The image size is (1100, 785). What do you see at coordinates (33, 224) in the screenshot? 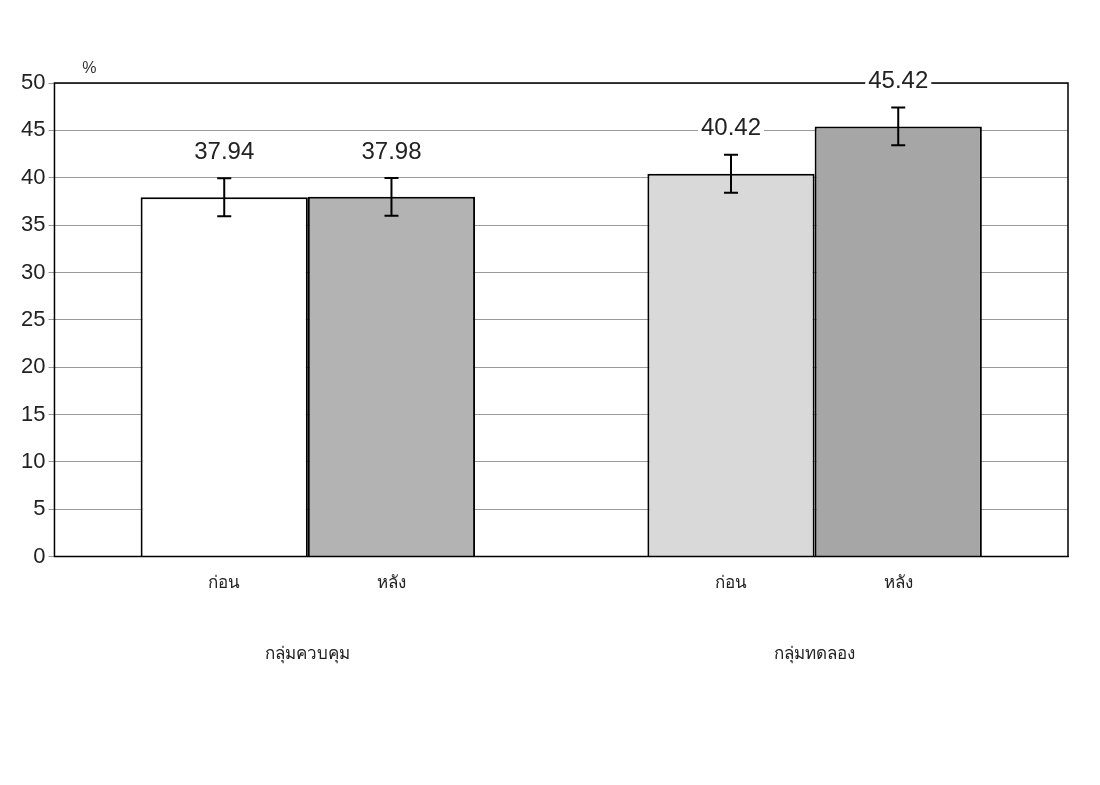
I see `y-tick-label: 35` at bounding box center [33, 224].